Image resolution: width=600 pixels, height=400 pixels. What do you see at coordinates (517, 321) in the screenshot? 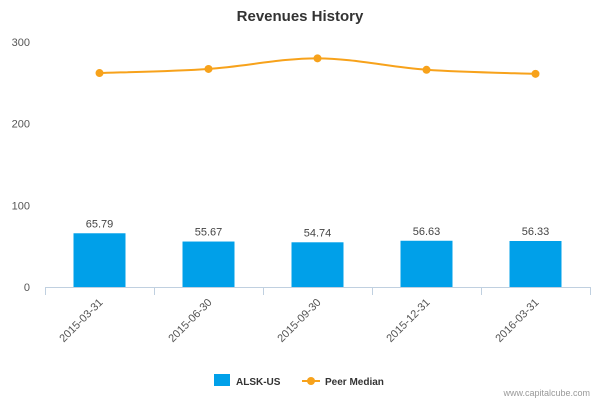
I see `x-tick-label: 2016-03-31` at bounding box center [517, 321].